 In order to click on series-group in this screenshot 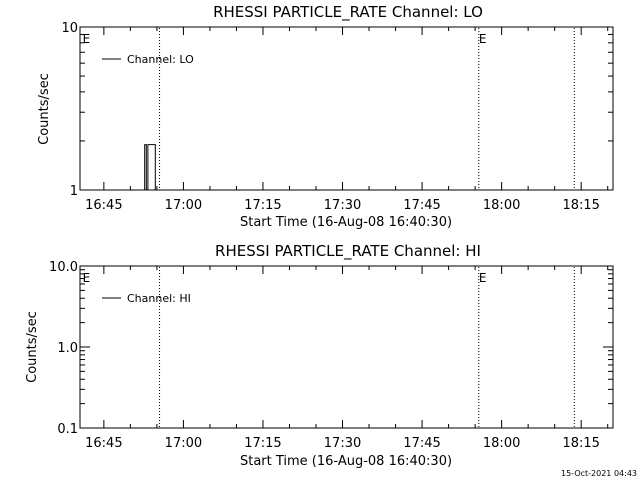, I will do `click(150, 167)`.